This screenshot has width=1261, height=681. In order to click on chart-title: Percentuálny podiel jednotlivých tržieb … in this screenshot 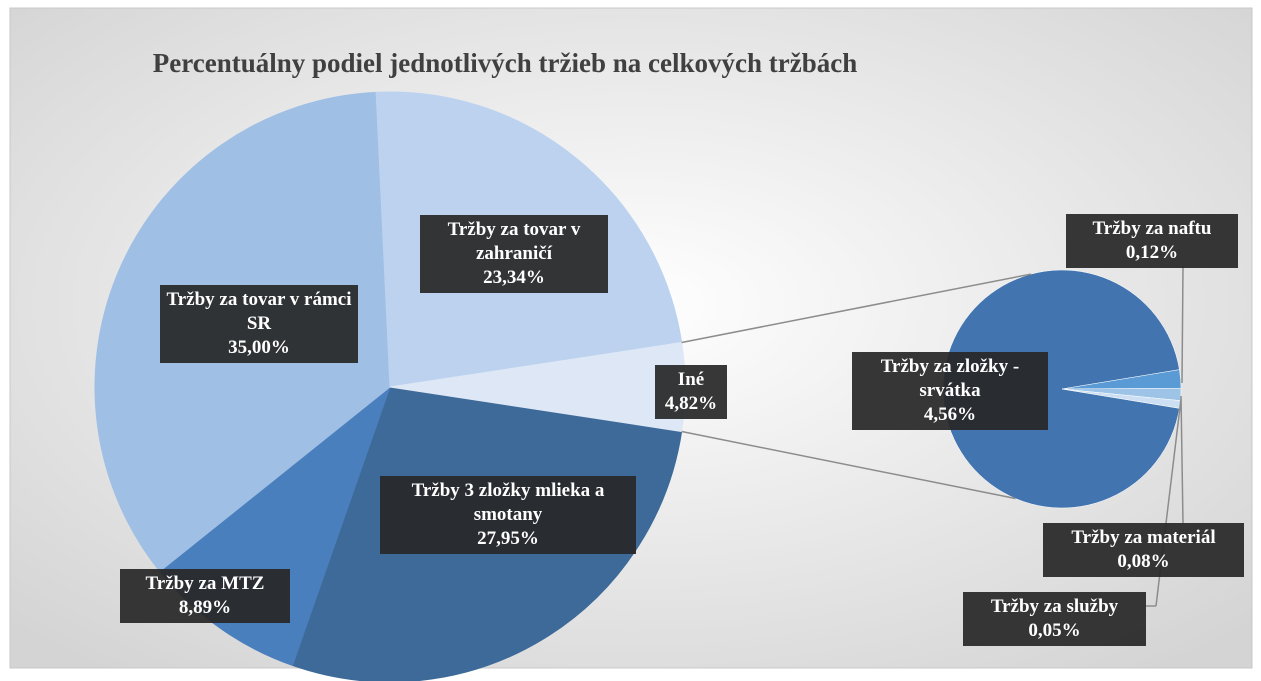, I will do `click(505, 63)`.